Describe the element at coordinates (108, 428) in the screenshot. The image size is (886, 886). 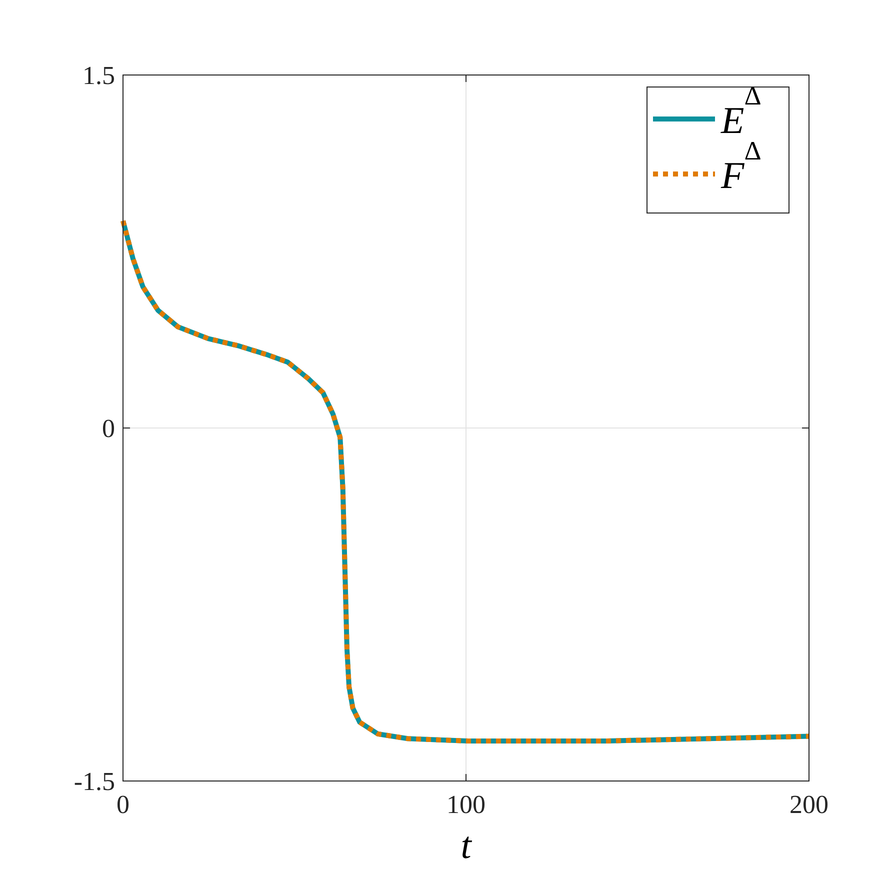
I see `y-tick-label: 0` at that location.